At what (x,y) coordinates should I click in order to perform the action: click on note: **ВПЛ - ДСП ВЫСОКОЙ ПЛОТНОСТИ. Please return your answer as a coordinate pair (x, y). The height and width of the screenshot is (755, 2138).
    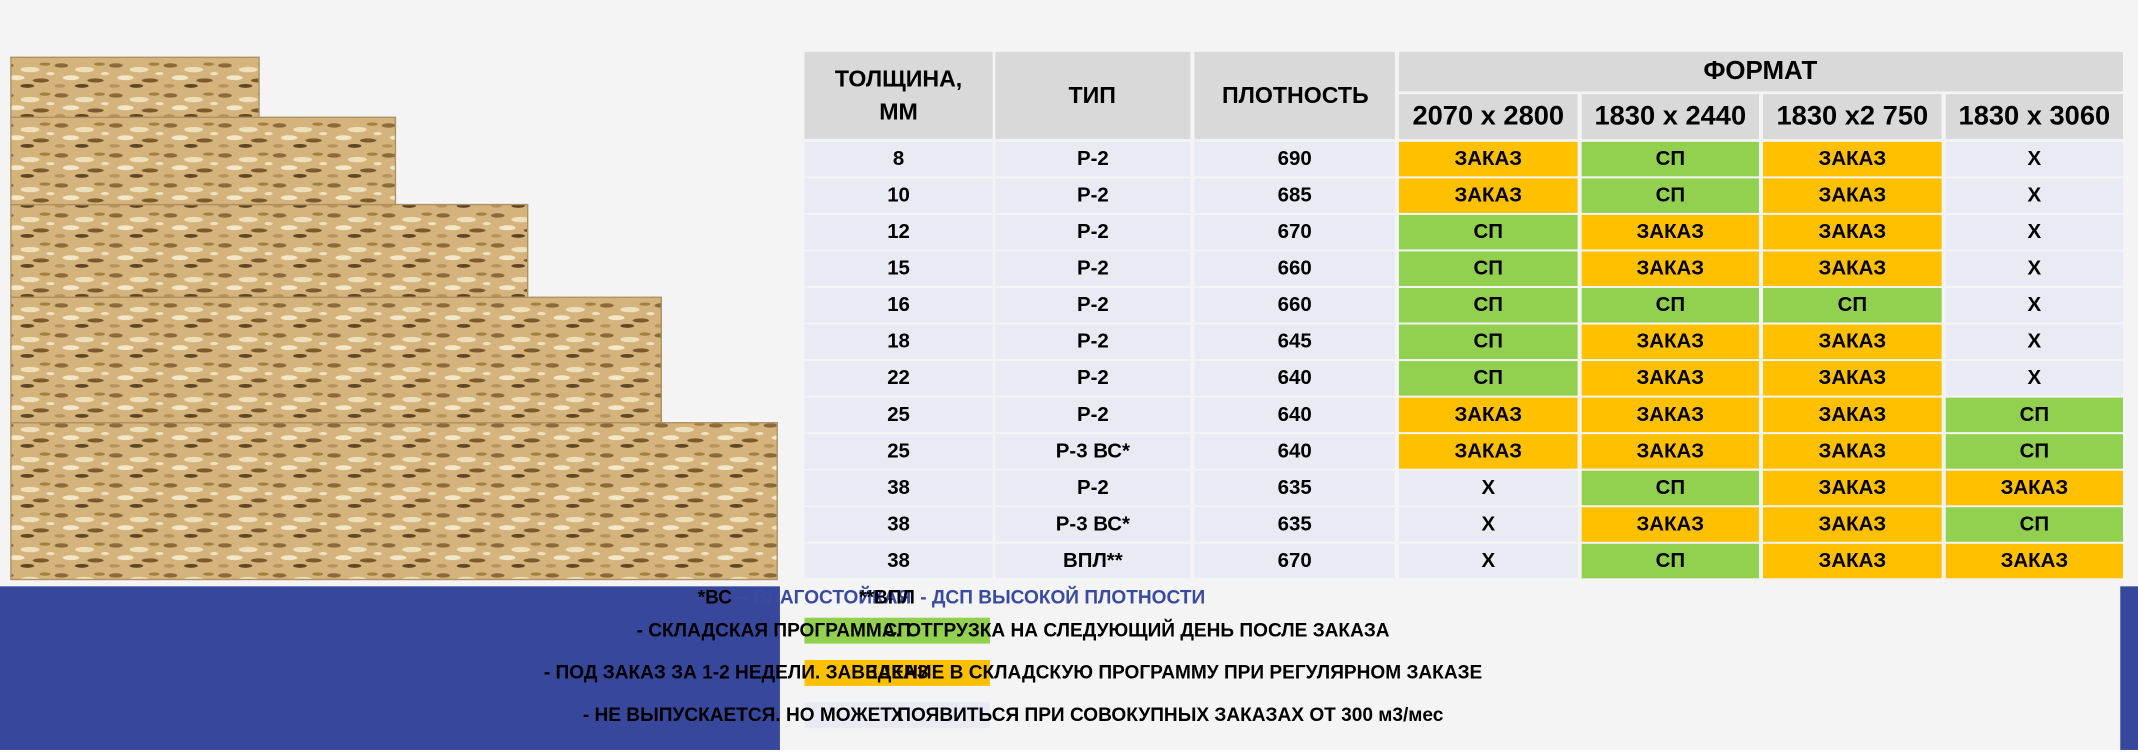
    Looking at the image, I should click on (1032, 598).